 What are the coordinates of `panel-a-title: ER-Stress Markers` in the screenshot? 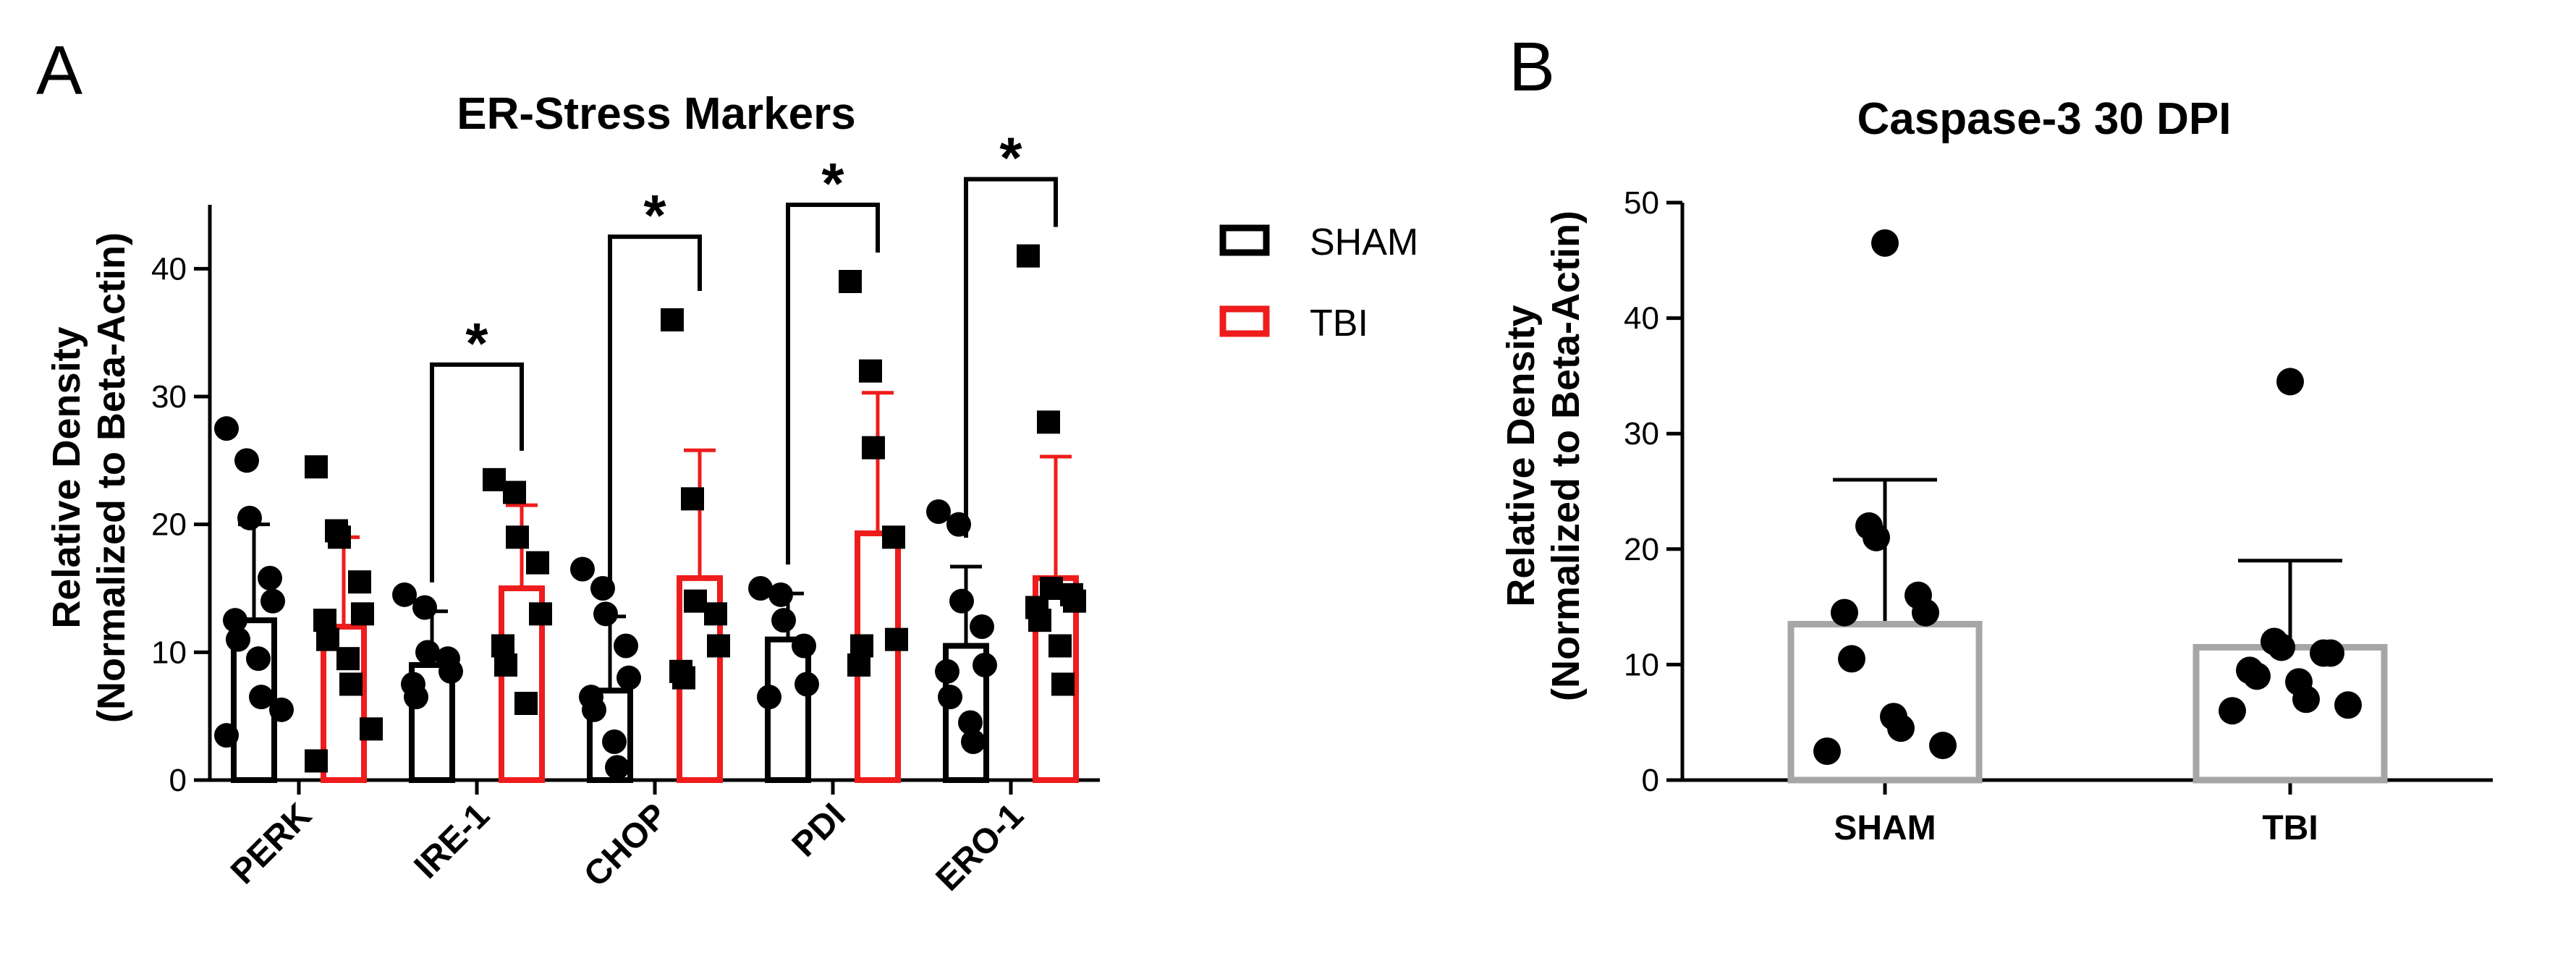 It's located at (656, 114).